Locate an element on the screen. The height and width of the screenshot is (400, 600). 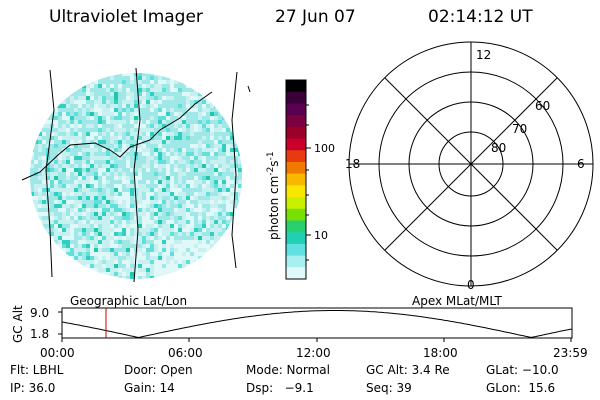
units-exponent: -2 is located at coordinates (271, 171).